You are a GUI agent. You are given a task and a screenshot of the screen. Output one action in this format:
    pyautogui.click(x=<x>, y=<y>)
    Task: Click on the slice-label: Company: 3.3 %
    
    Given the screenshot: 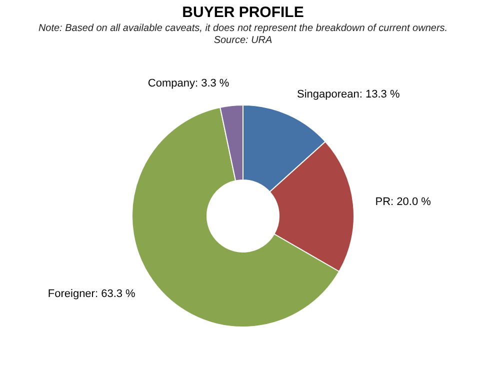 What is the action you would take?
    pyautogui.click(x=189, y=84)
    